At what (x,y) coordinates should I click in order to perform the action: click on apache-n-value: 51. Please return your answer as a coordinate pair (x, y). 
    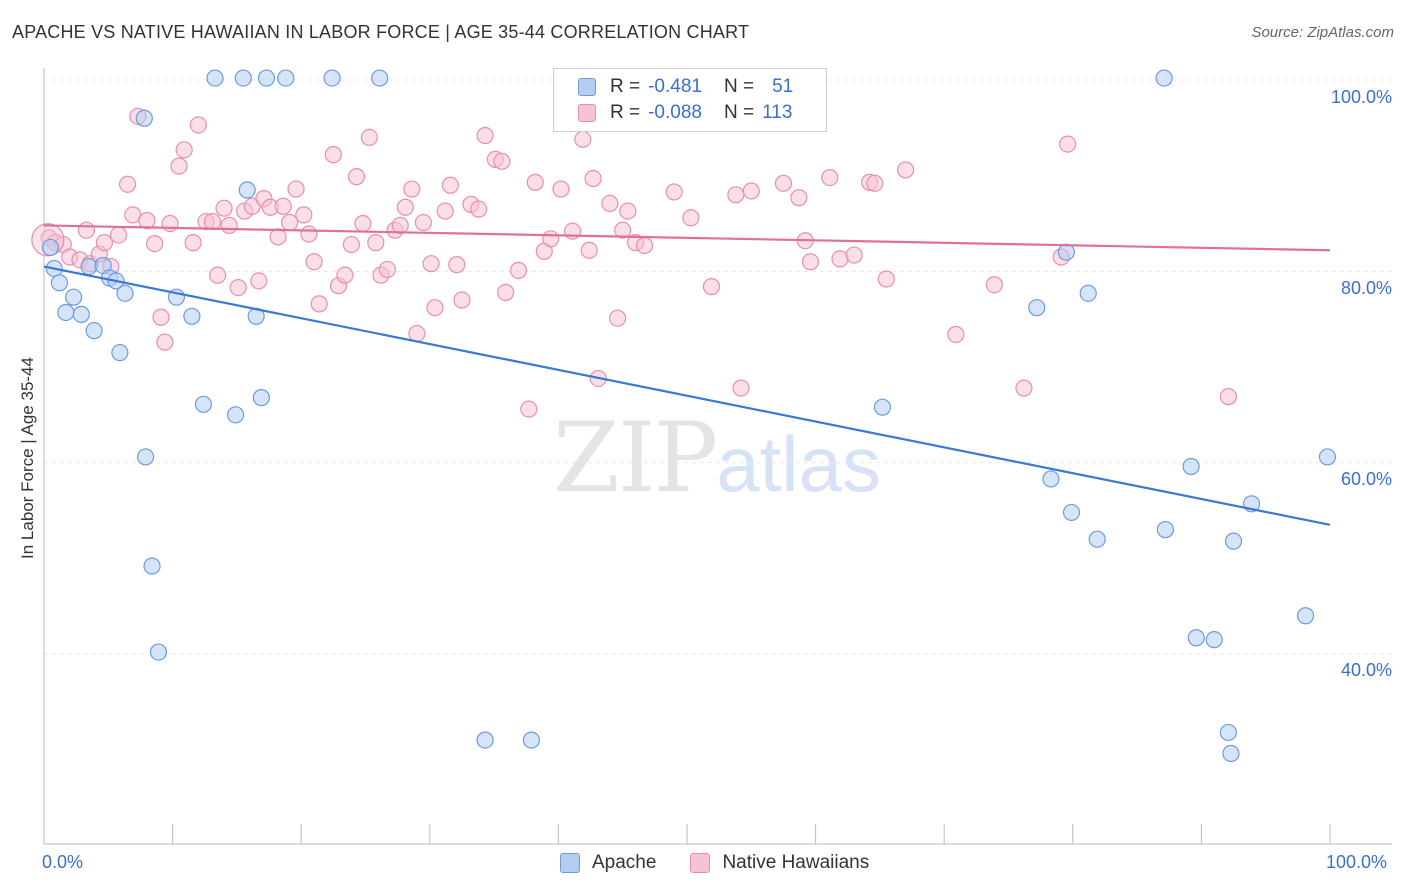
    Looking at the image, I should click on (783, 86).